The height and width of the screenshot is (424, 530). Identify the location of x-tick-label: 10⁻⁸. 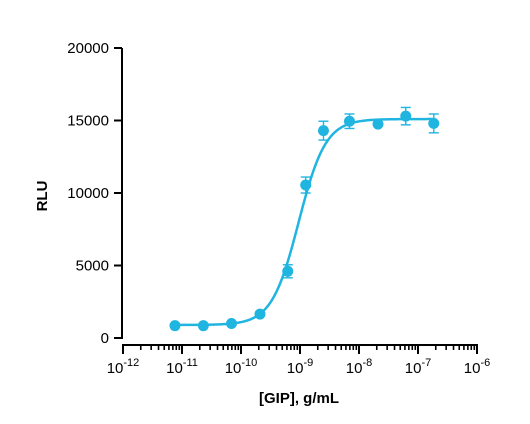
(359, 367).